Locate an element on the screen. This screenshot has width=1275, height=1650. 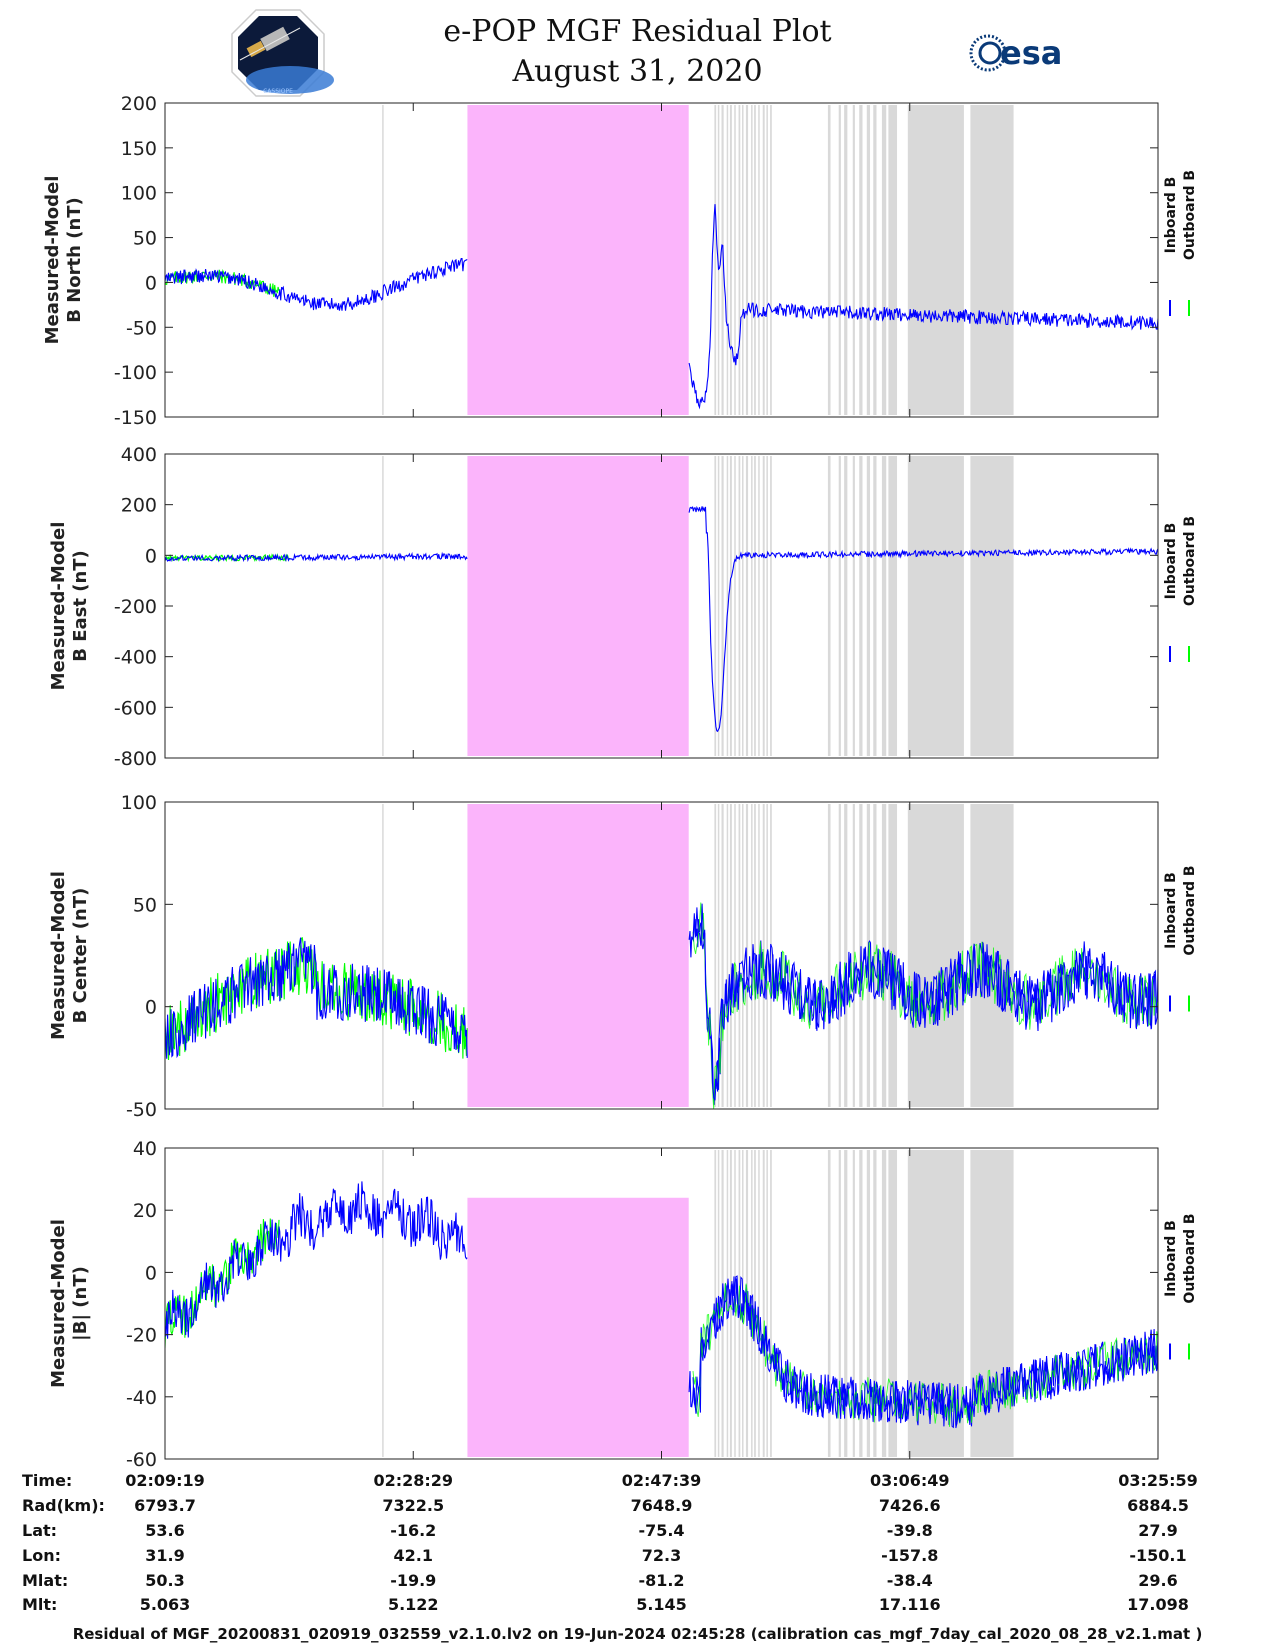
info-row-label: Time: is located at coordinates (47, 1480).